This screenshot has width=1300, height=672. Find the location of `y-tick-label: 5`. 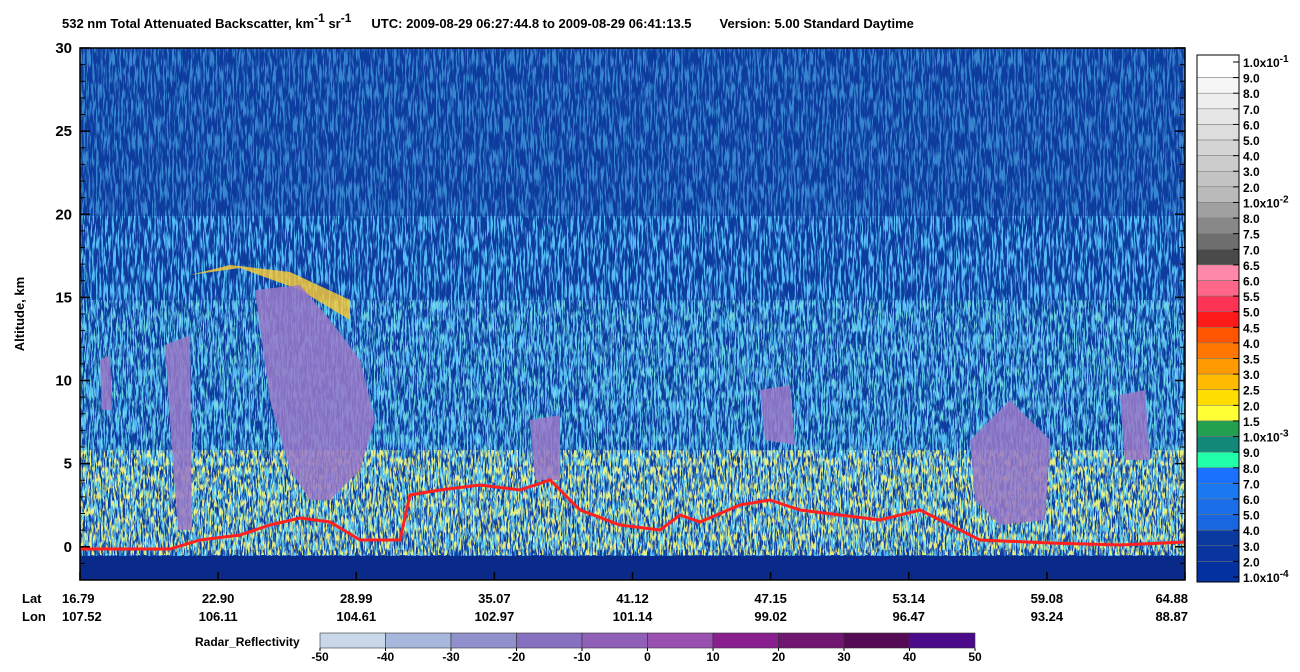

y-tick-label: 5 is located at coordinates (68, 464).